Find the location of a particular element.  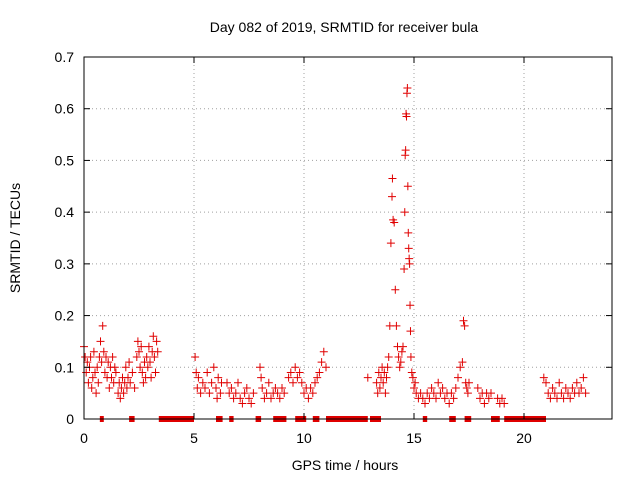

y-tick-label: 0.1 is located at coordinates (65, 367).